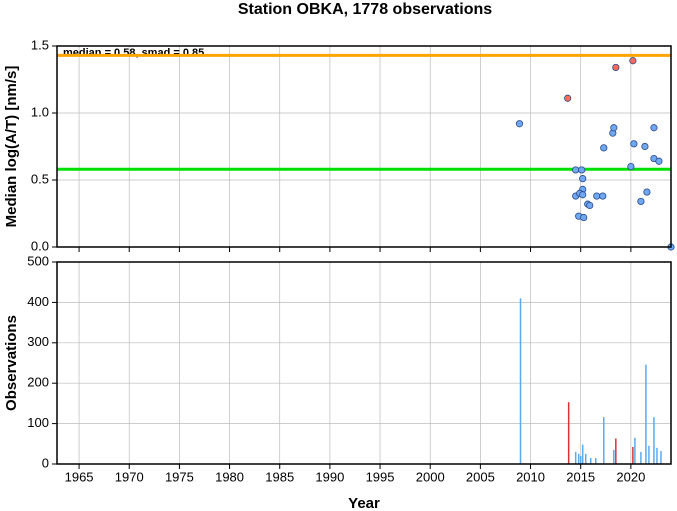 The width and height of the screenshot is (677, 511). What do you see at coordinates (329, 476) in the screenshot?
I see `x-tick-label: 1990` at bounding box center [329, 476].